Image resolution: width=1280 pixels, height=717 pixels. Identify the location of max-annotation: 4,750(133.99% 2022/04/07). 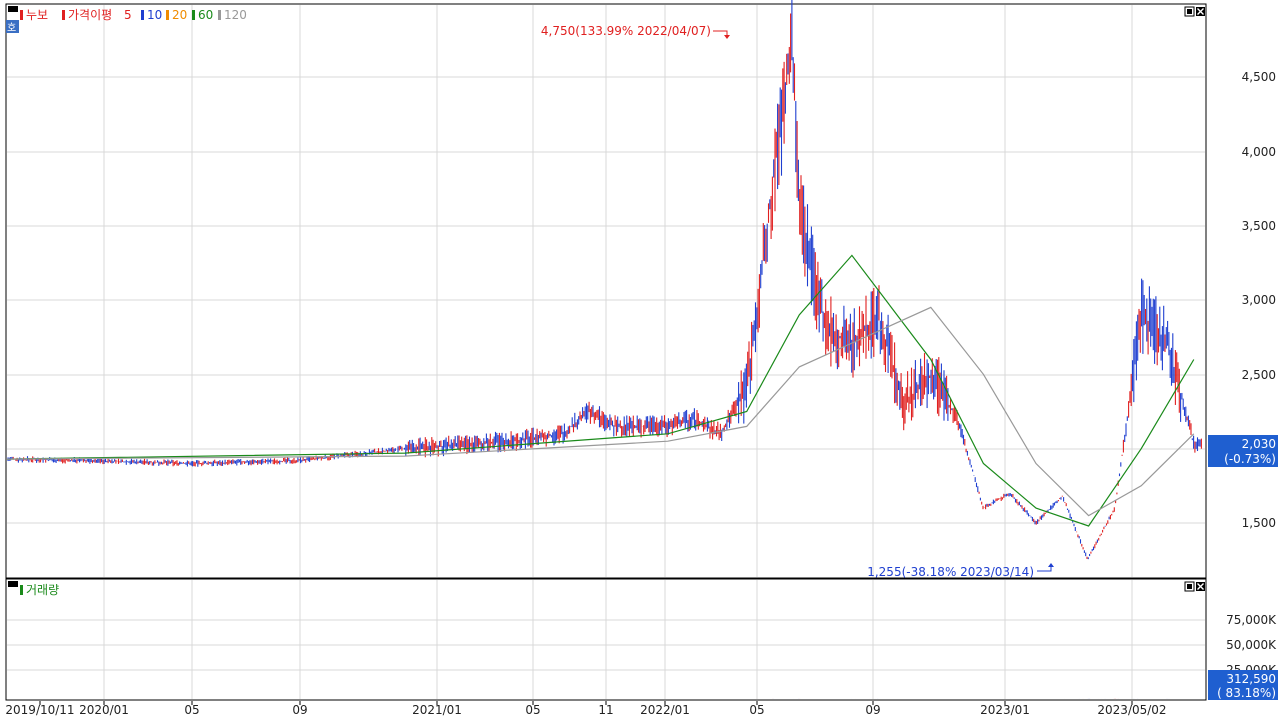
(635, 31).